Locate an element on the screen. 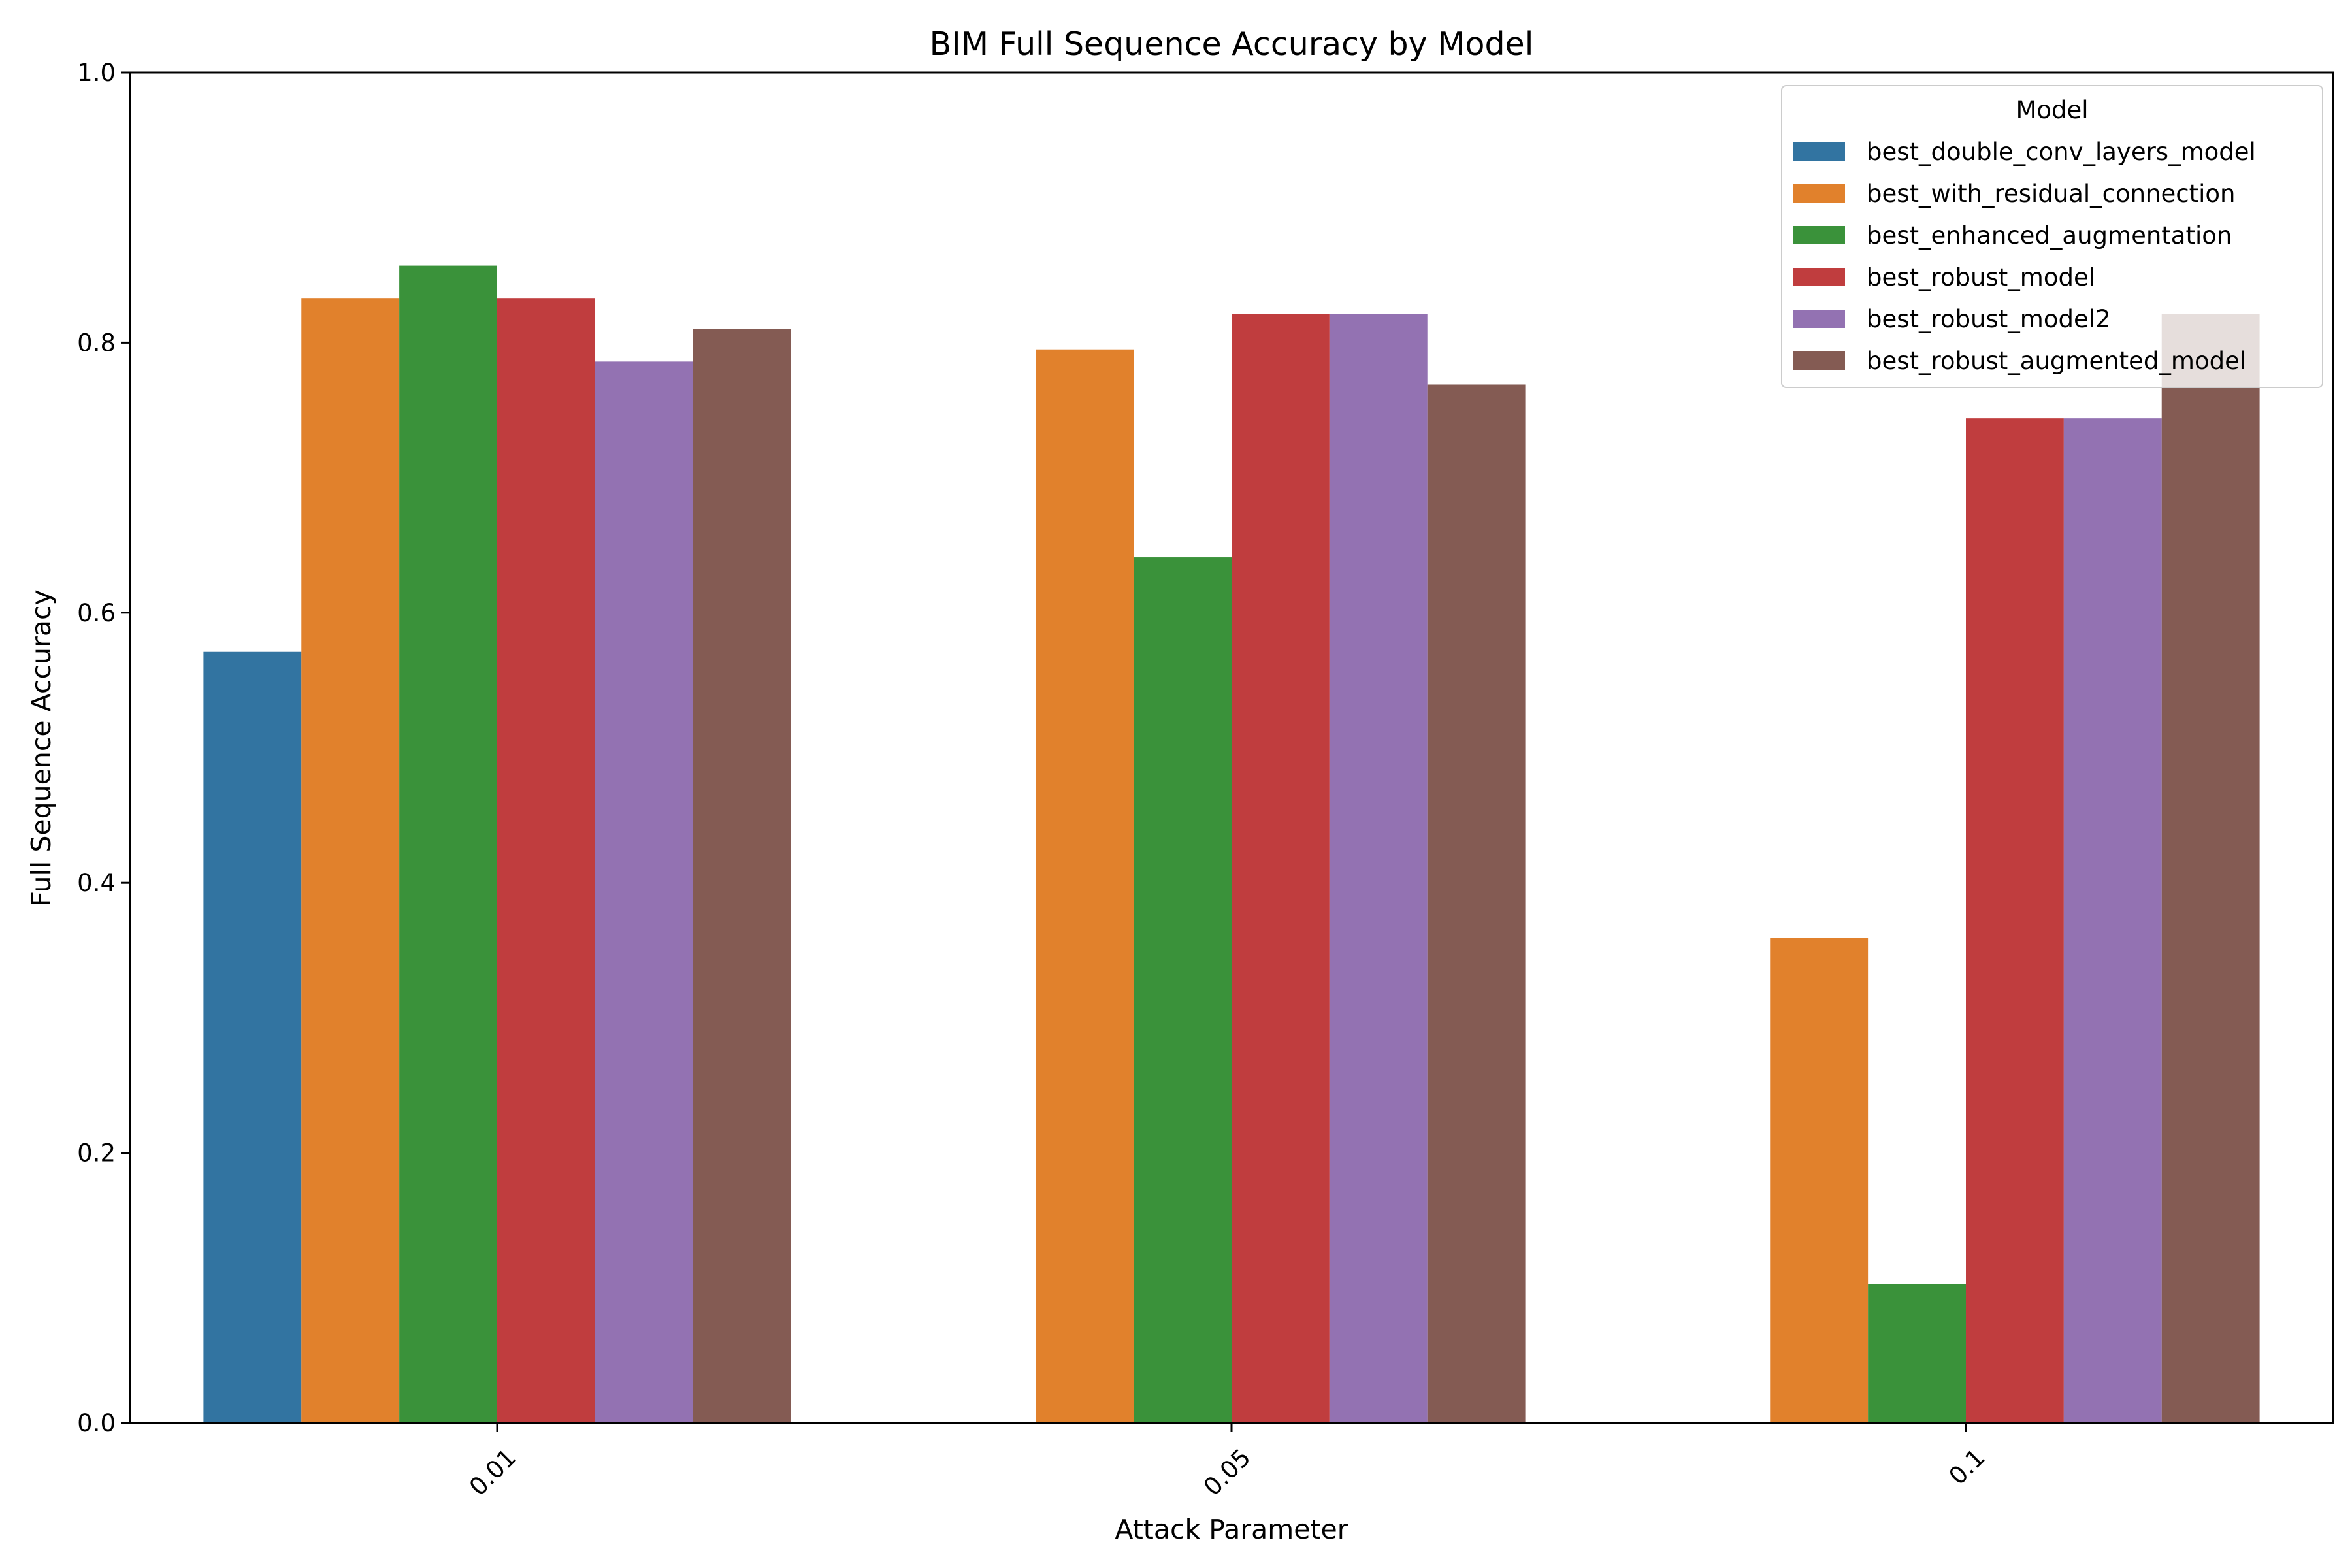 The height and width of the screenshot is (1568, 2352). bar-0.1-best_robust_augmented_model is located at coordinates (2210, 868).